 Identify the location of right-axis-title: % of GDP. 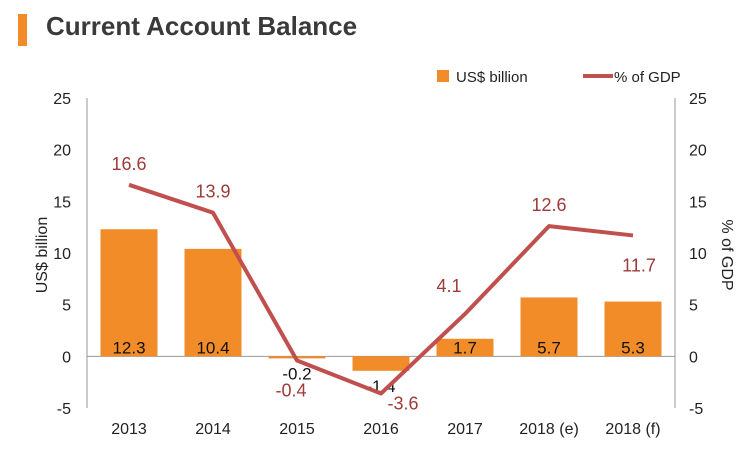
(726, 254).